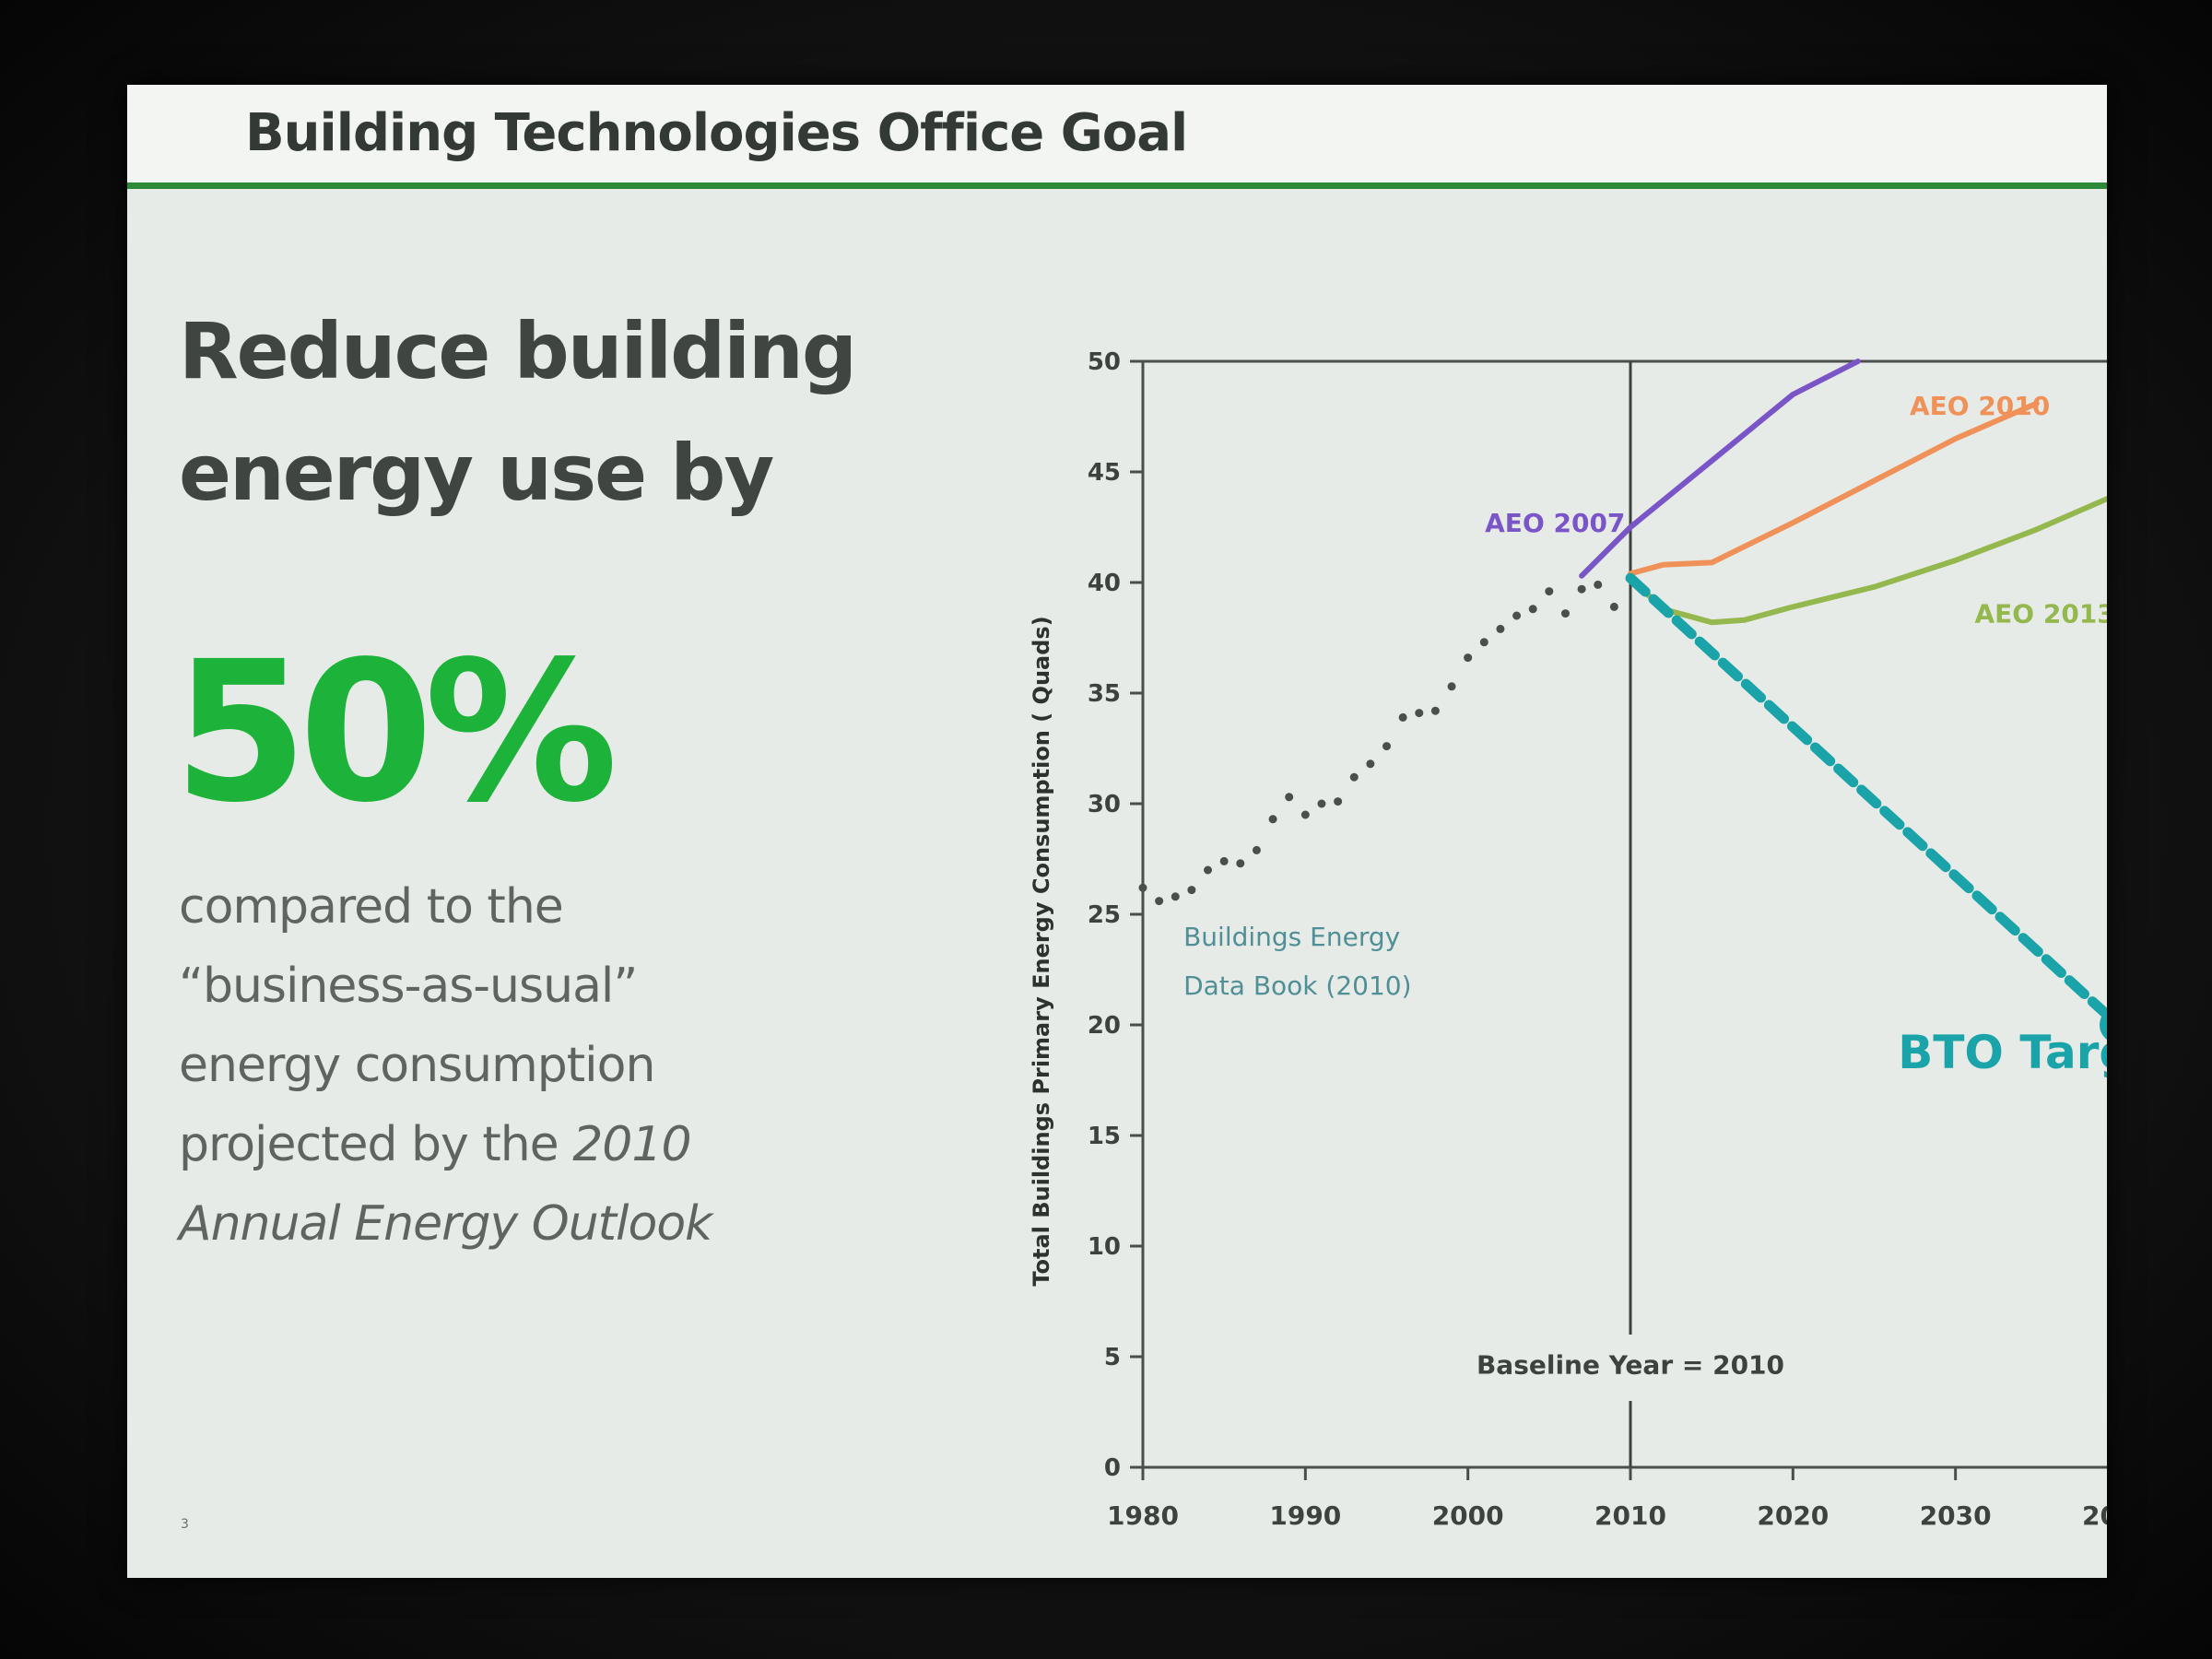 The image size is (2212, 1659). What do you see at coordinates (1720, 469) in the screenshot?
I see `aeo-2007-line` at bounding box center [1720, 469].